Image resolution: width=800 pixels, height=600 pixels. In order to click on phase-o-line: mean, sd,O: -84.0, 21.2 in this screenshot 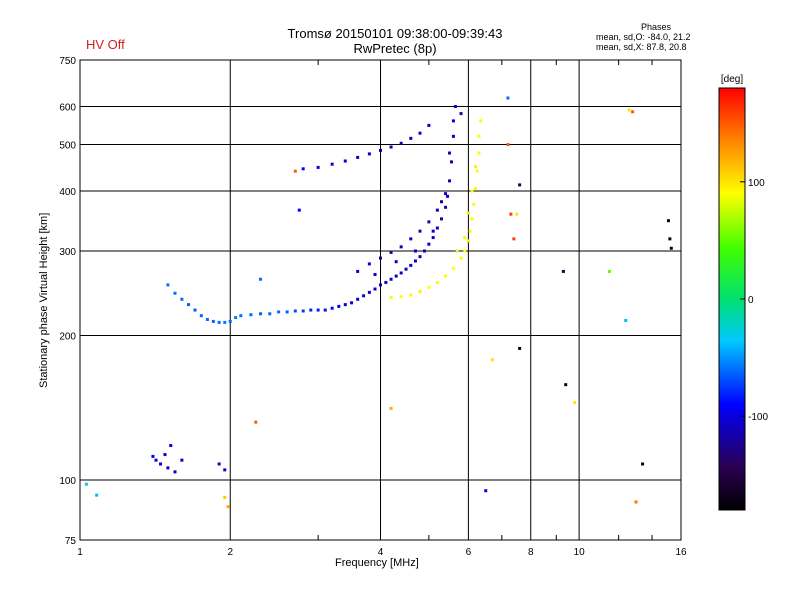, I will do `click(643, 37)`.